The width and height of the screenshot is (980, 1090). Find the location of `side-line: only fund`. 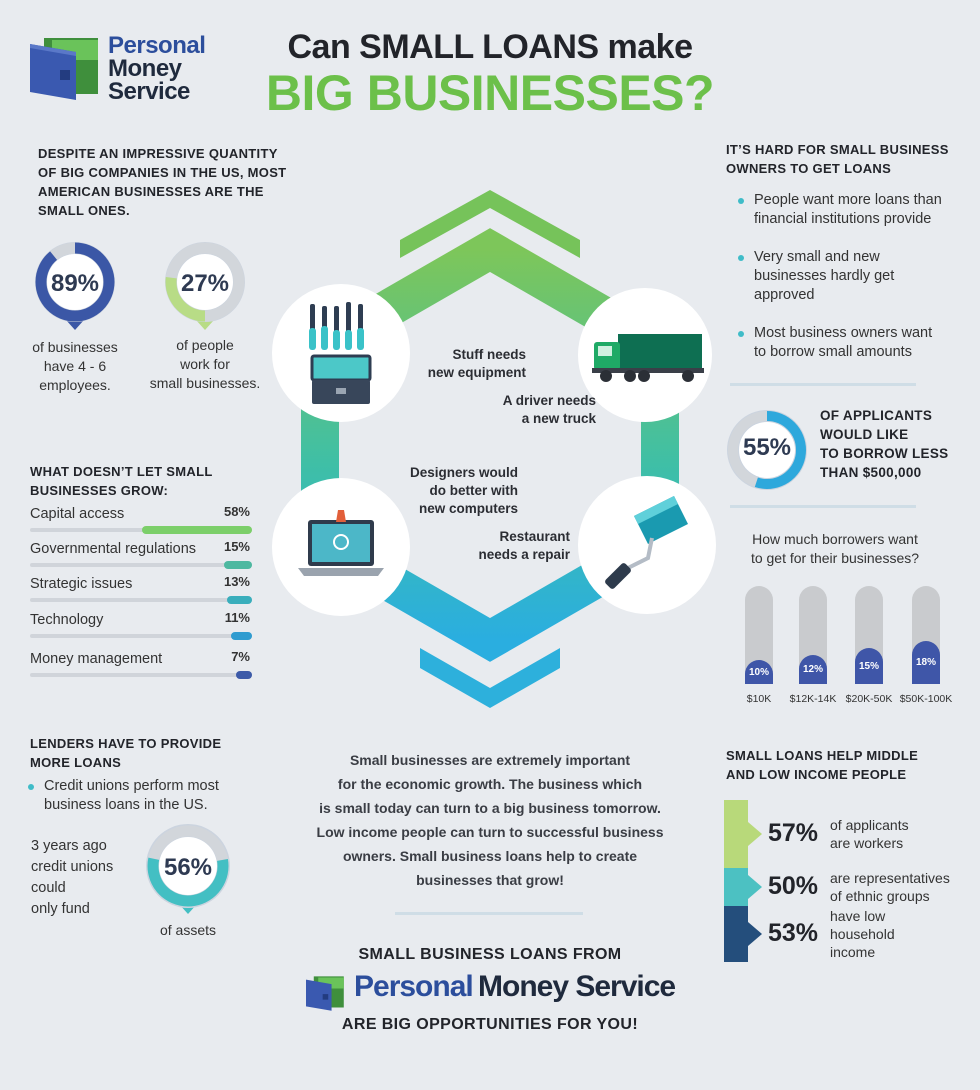

side-line: only fund is located at coordinates (60, 909).